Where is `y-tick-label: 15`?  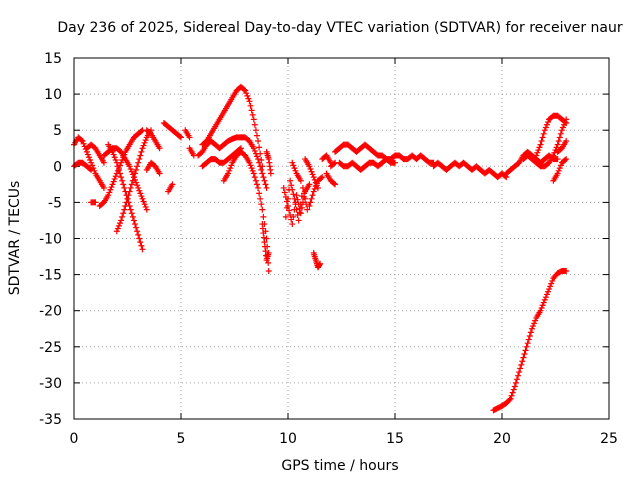
y-tick-label: 15 is located at coordinates (53, 59).